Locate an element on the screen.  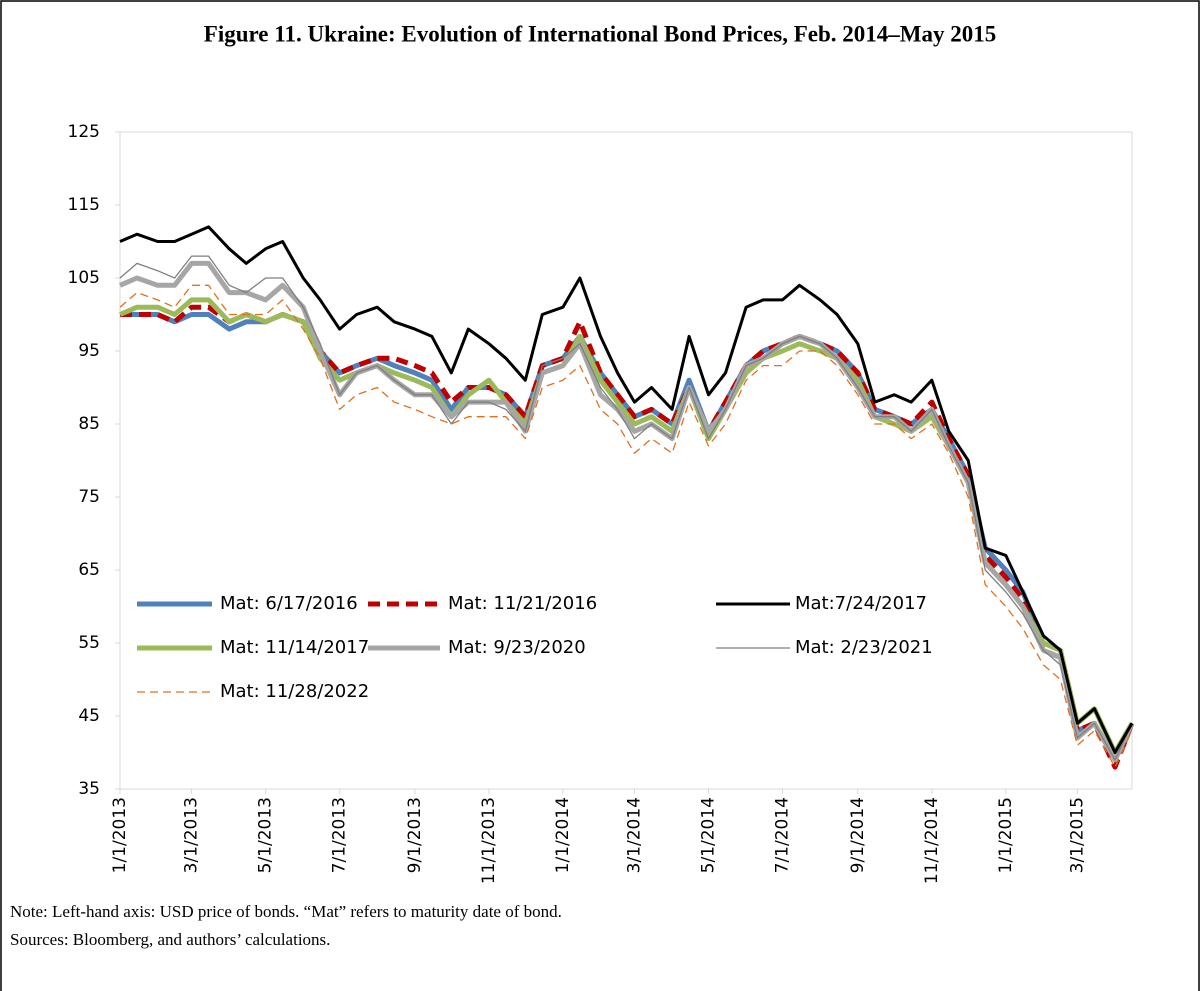
y-tick-label: 35 is located at coordinates (89, 789).